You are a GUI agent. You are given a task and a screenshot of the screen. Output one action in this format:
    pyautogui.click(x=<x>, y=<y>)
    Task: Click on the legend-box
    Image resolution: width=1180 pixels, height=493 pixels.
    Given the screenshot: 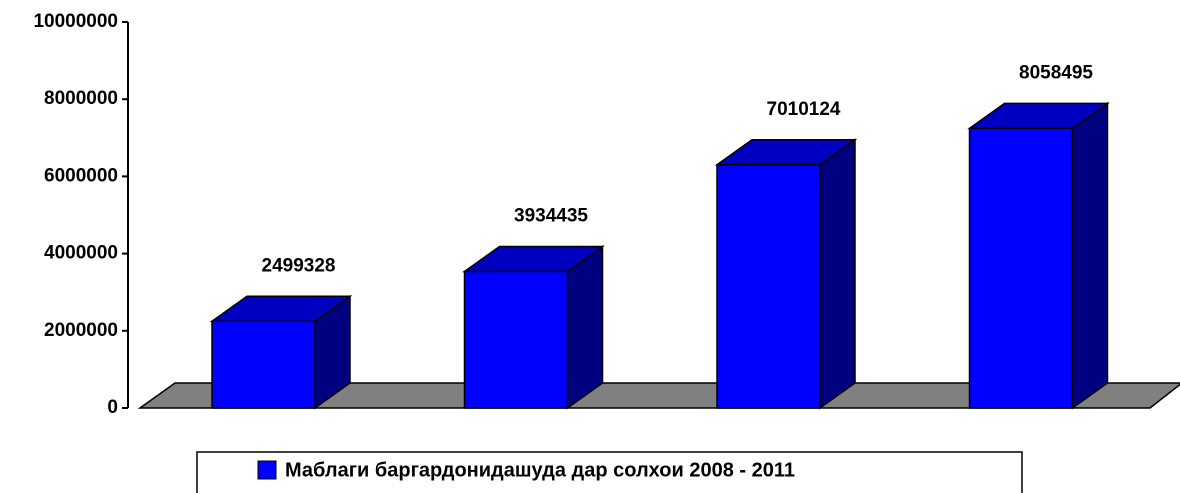 What is the action you would take?
    pyautogui.click(x=609, y=472)
    